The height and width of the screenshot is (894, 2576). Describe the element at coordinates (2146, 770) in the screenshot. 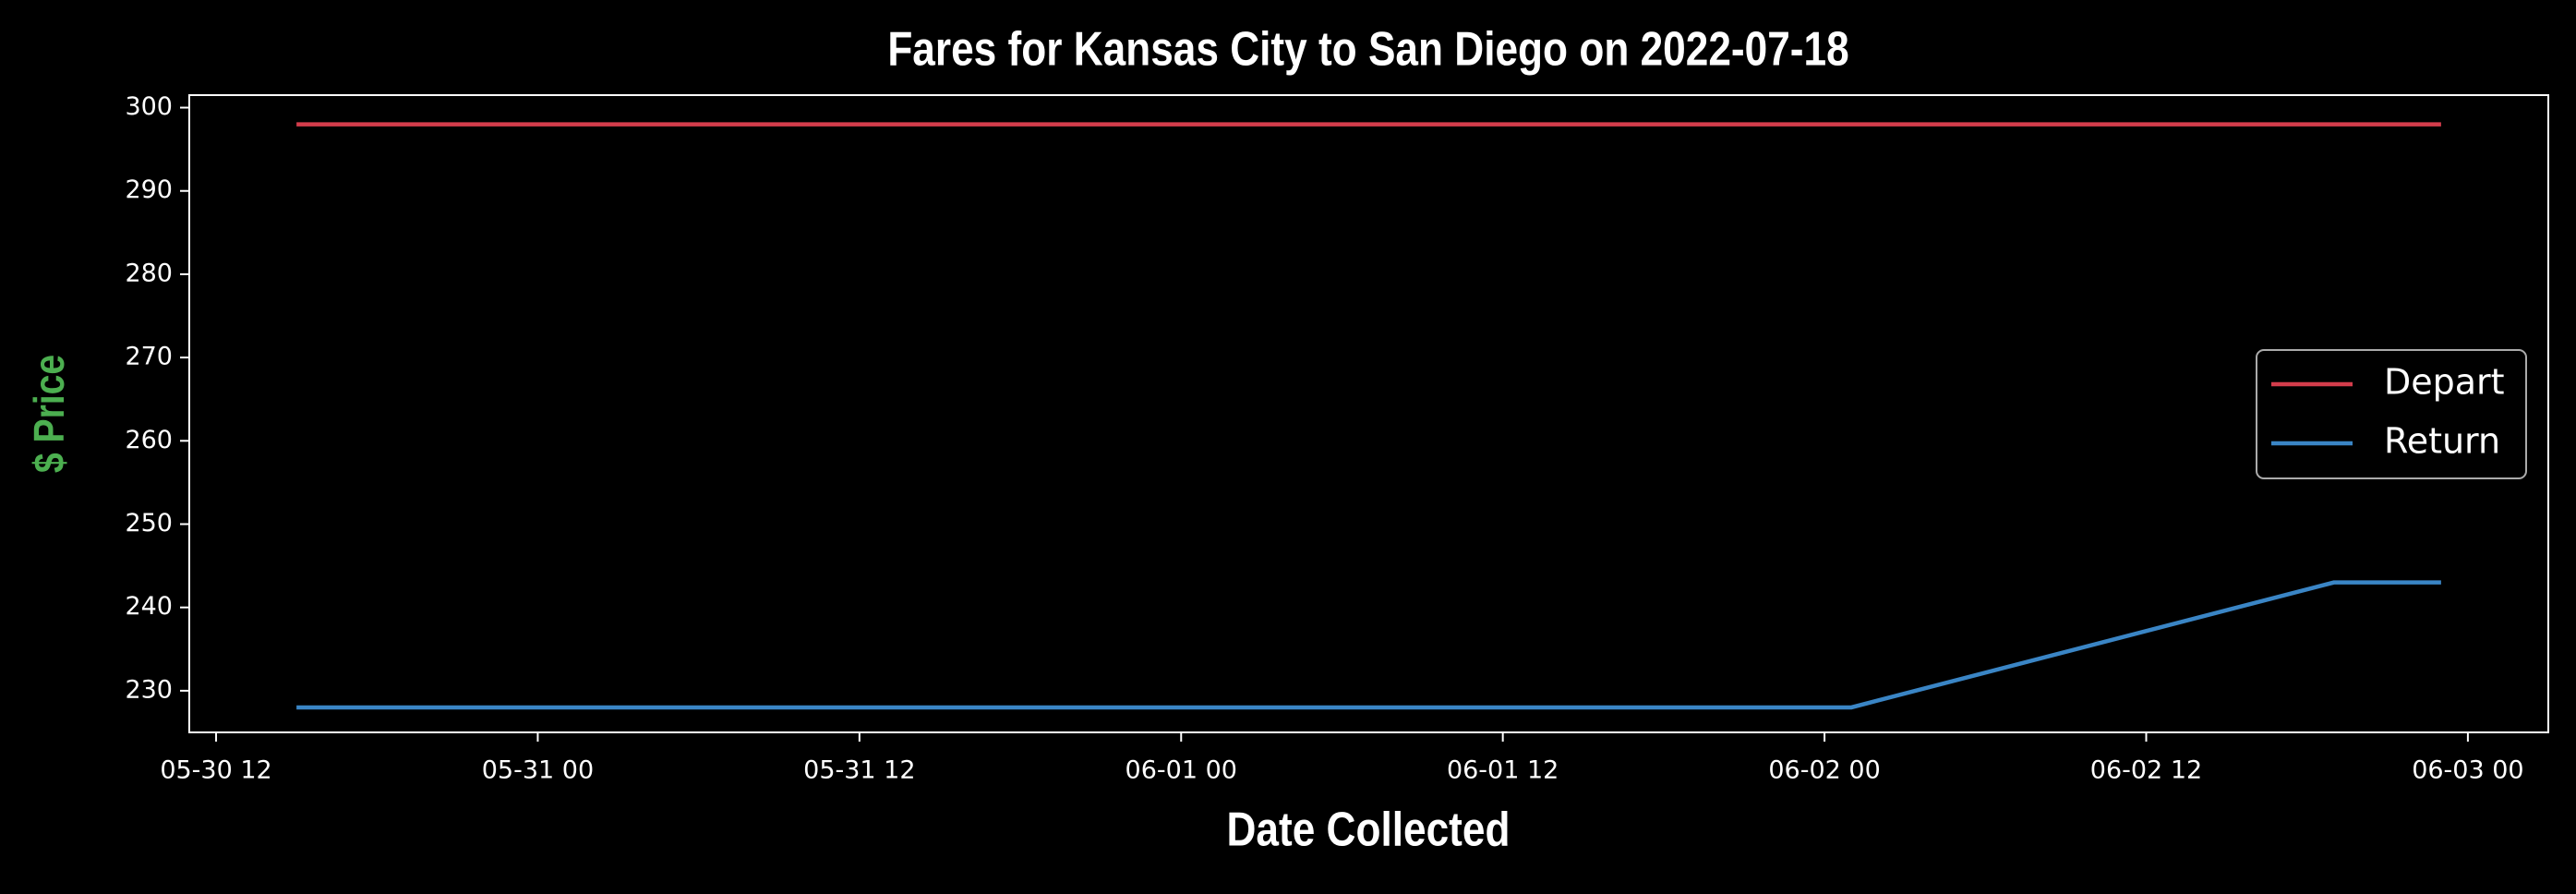

I see `x-tick-label: 06-02 12` at that location.